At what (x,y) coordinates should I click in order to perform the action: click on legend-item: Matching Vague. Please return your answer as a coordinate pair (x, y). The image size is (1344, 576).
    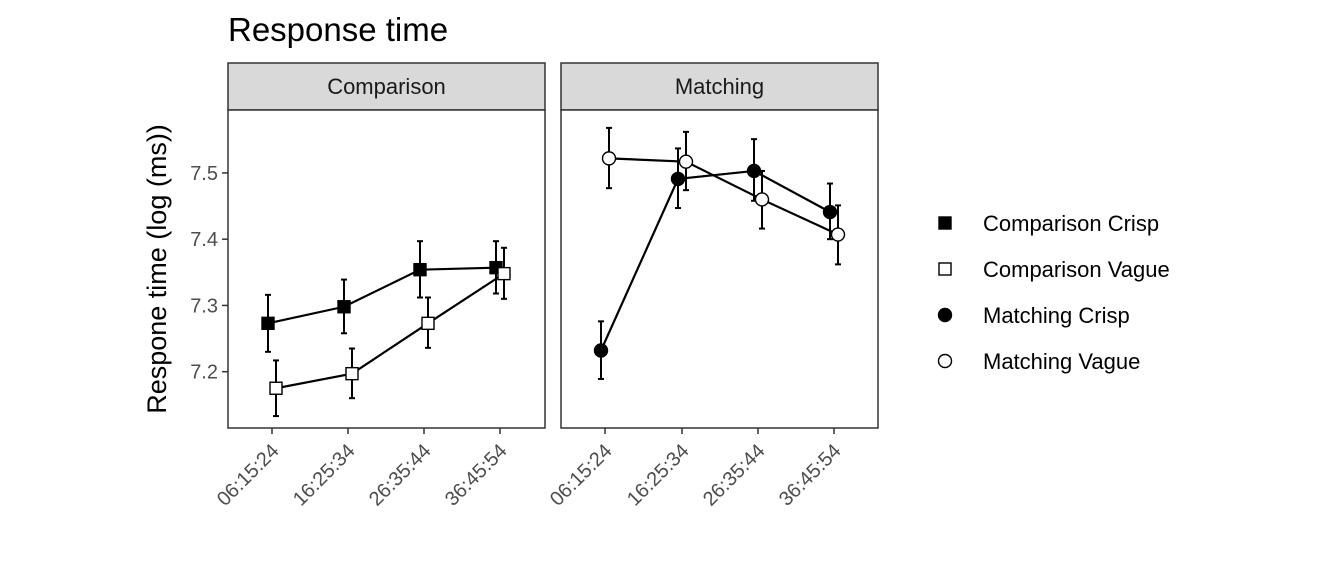
    Looking at the image, I should click on (1038, 361).